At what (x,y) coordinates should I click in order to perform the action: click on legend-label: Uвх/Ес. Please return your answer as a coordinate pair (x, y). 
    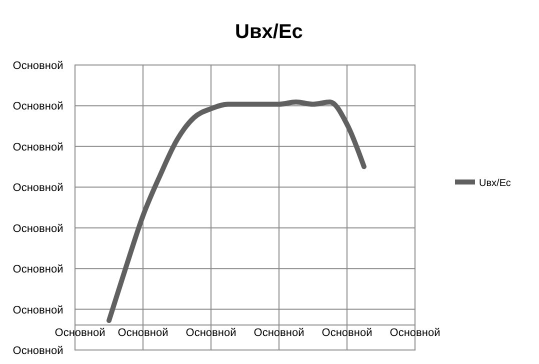
    Looking at the image, I should click on (495, 183).